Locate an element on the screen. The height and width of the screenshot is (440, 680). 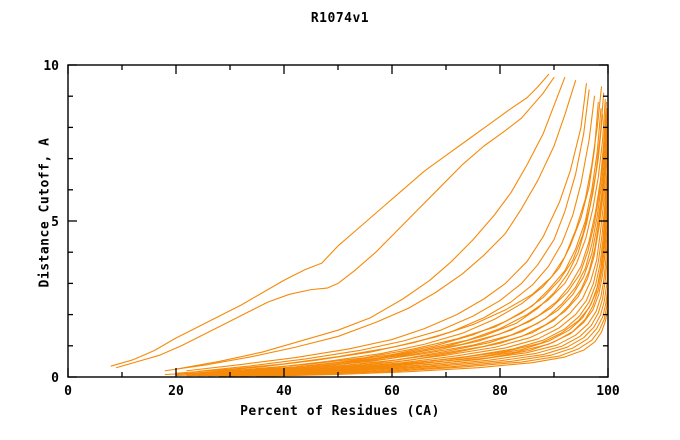
y-tick-label-5: 5 is located at coordinates (55, 222).